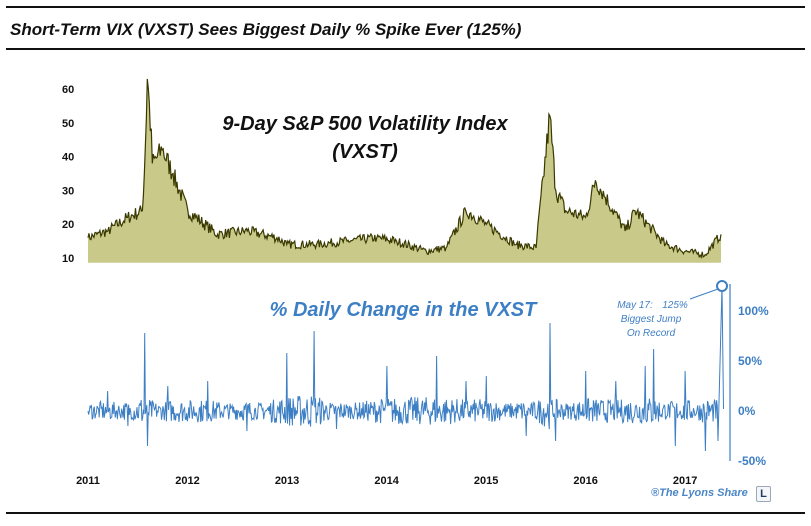  I want to click on vxst-y-tick-label: 50, so click(68, 124).